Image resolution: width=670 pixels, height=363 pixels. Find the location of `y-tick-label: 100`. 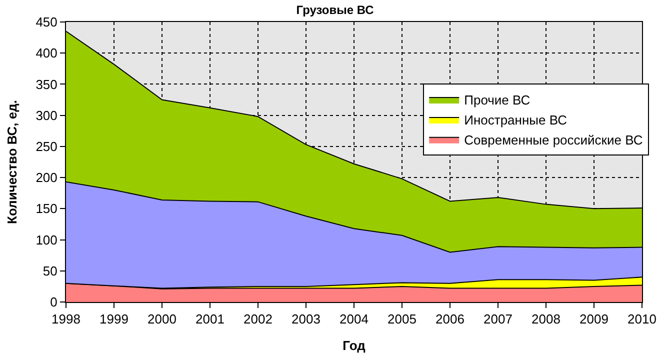

y-tick-label: 100 is located at coordinates (47, 240).